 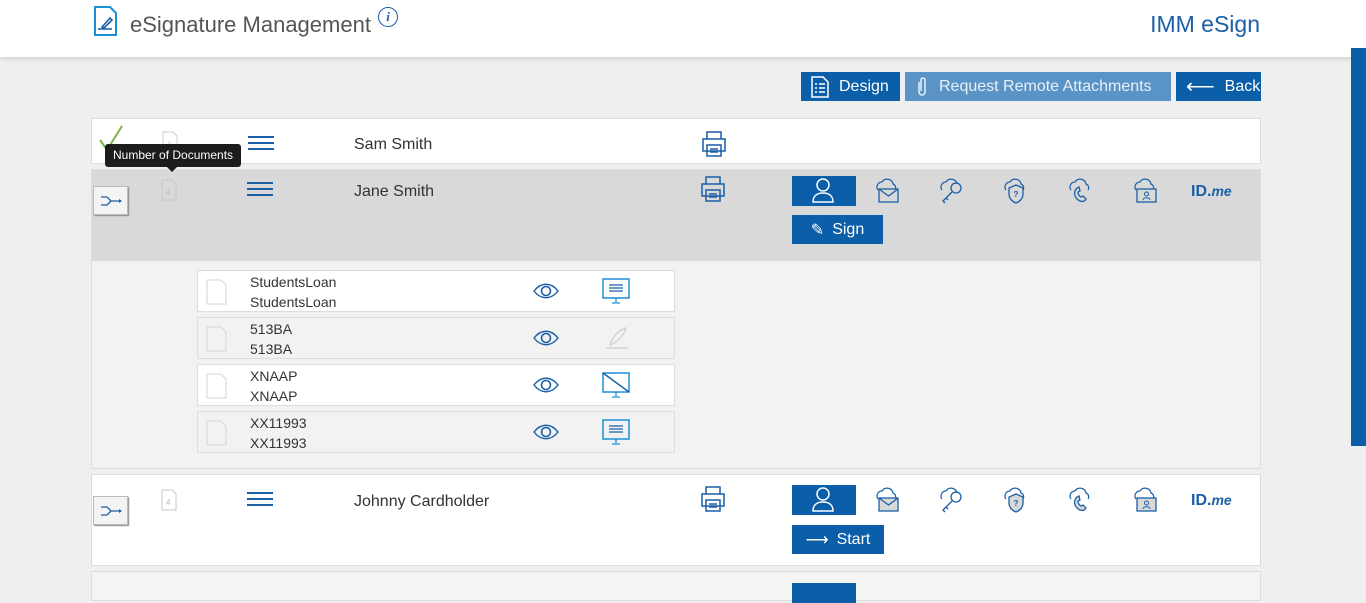 What do you see at coordinates (853, 539) in the screenshot?
I see `start-label: Start` at bounding box center [853, 539].